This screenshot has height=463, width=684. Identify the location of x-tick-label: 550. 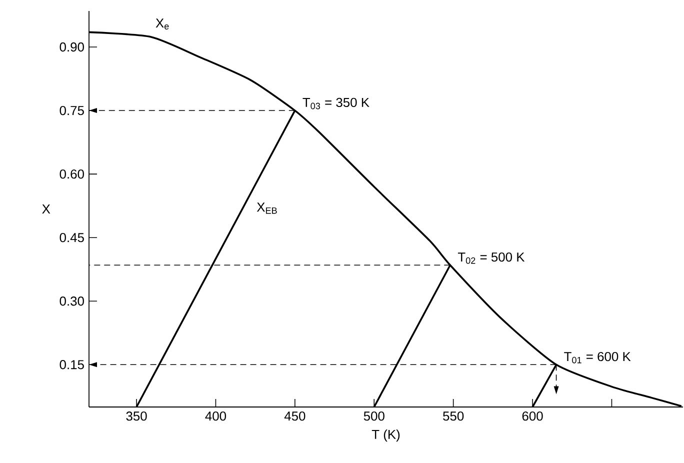
(453, 416).